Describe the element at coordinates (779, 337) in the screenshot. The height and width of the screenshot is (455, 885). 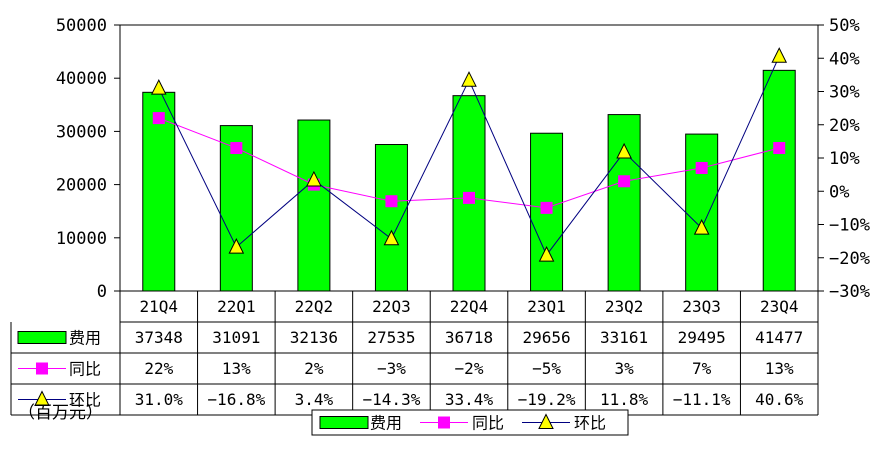
I see `table-cell-0-23Q4: 41477` at that location.